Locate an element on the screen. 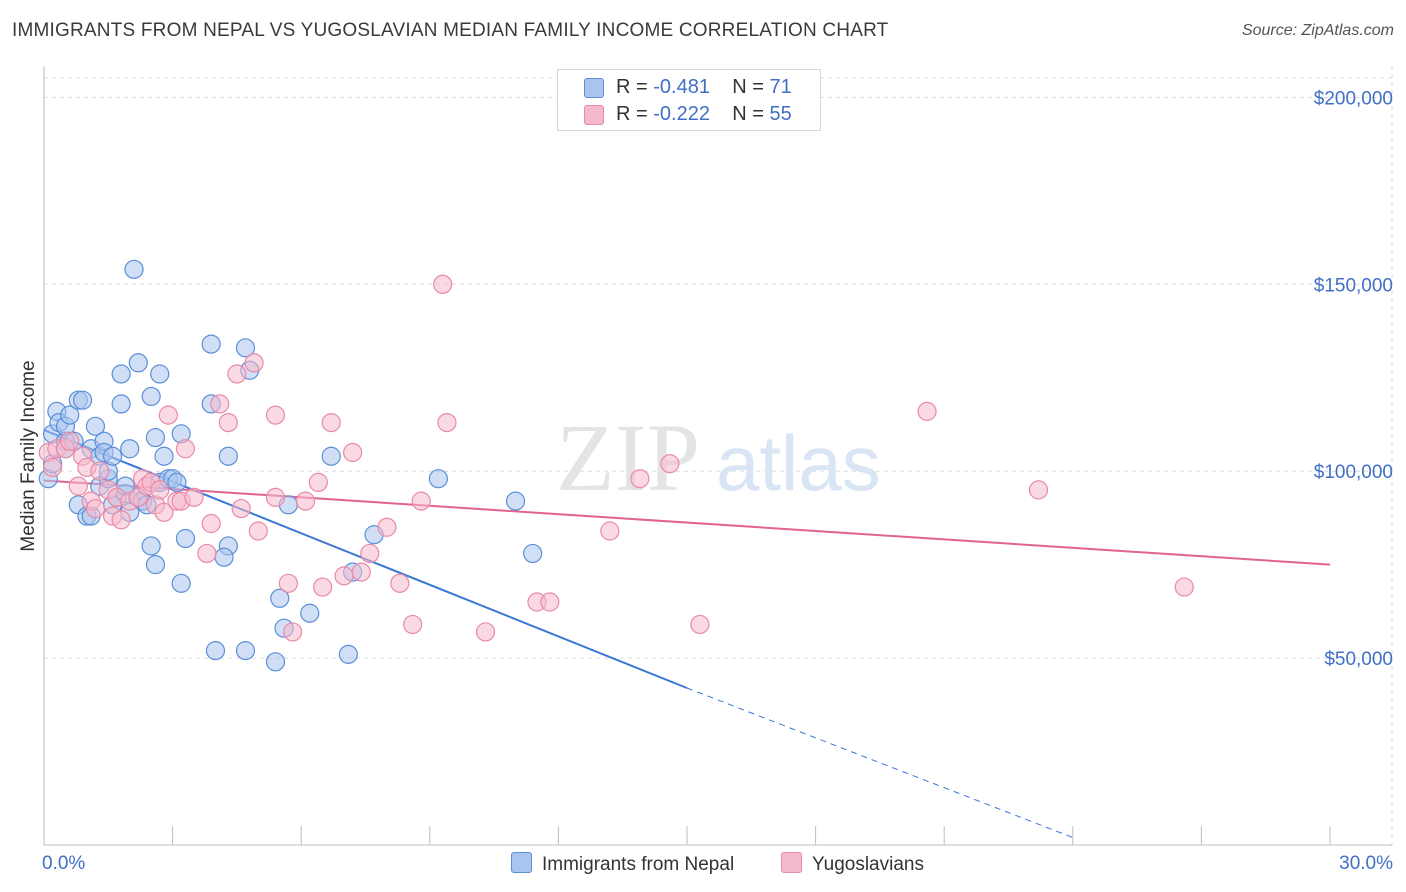  y-tick-label: $50,000 is located at coordinates (1358, 659).